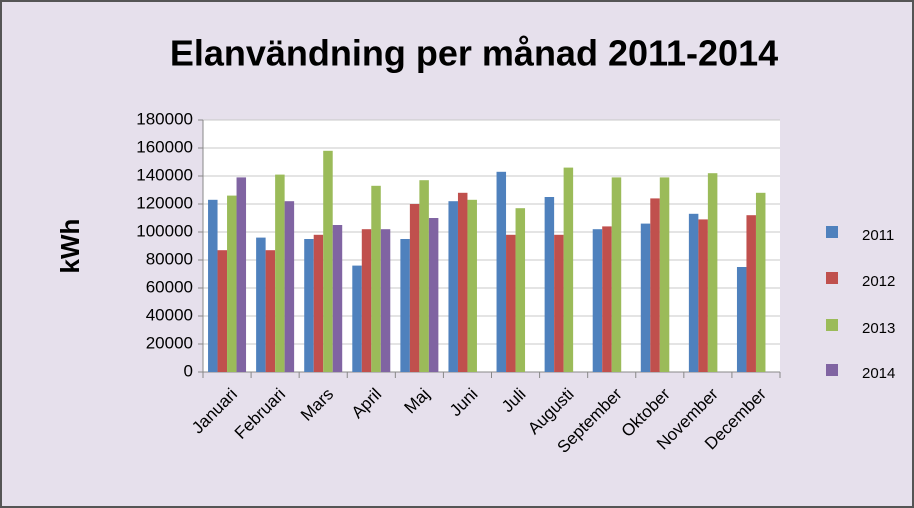 The image size is (914, 508). Describe the element at coordinates (70, 246) in the screenshot. I see `y-axis-label: kWh` at that location.